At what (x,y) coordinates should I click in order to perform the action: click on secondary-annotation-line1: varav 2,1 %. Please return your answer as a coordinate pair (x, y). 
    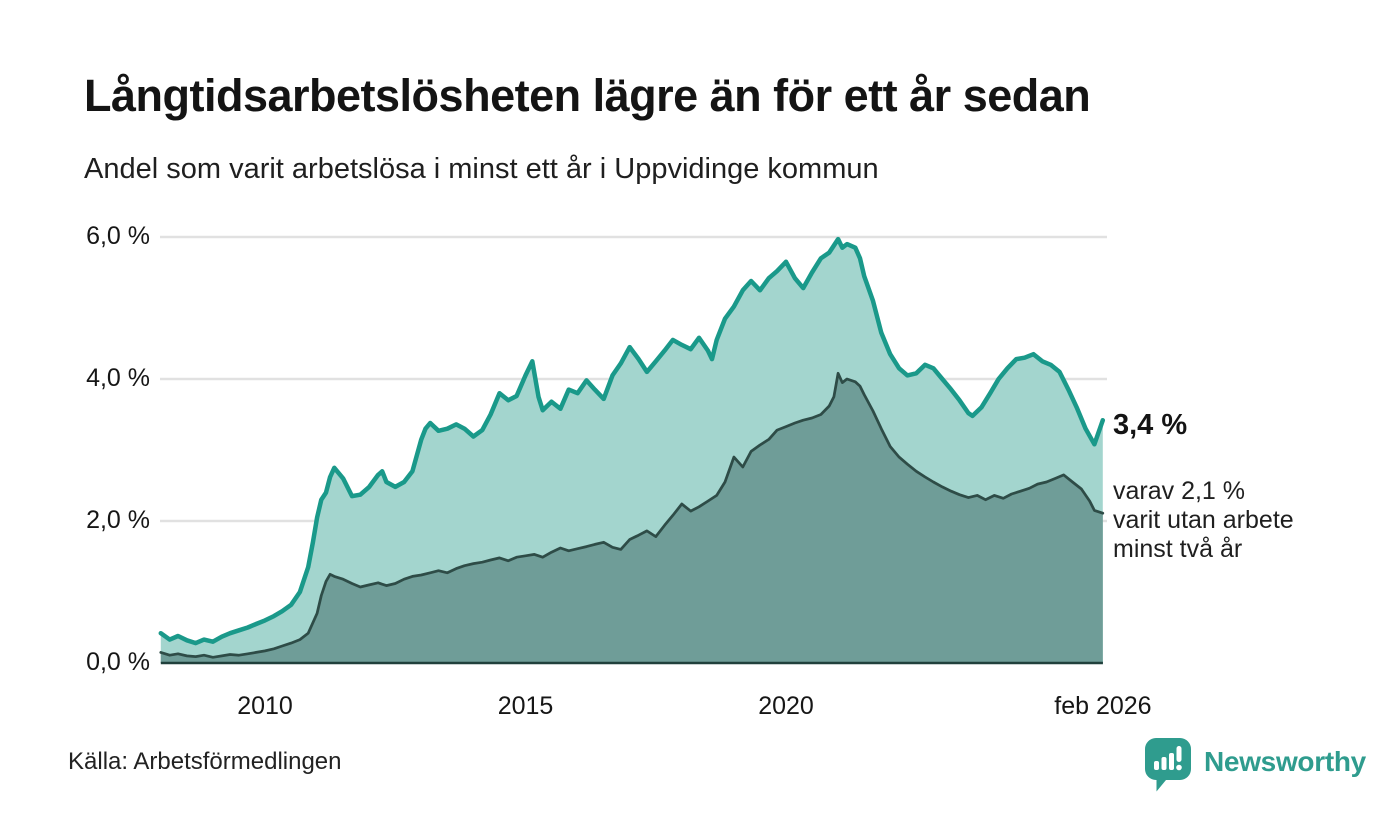
    Looking at the image, I should click on (1179, 491).